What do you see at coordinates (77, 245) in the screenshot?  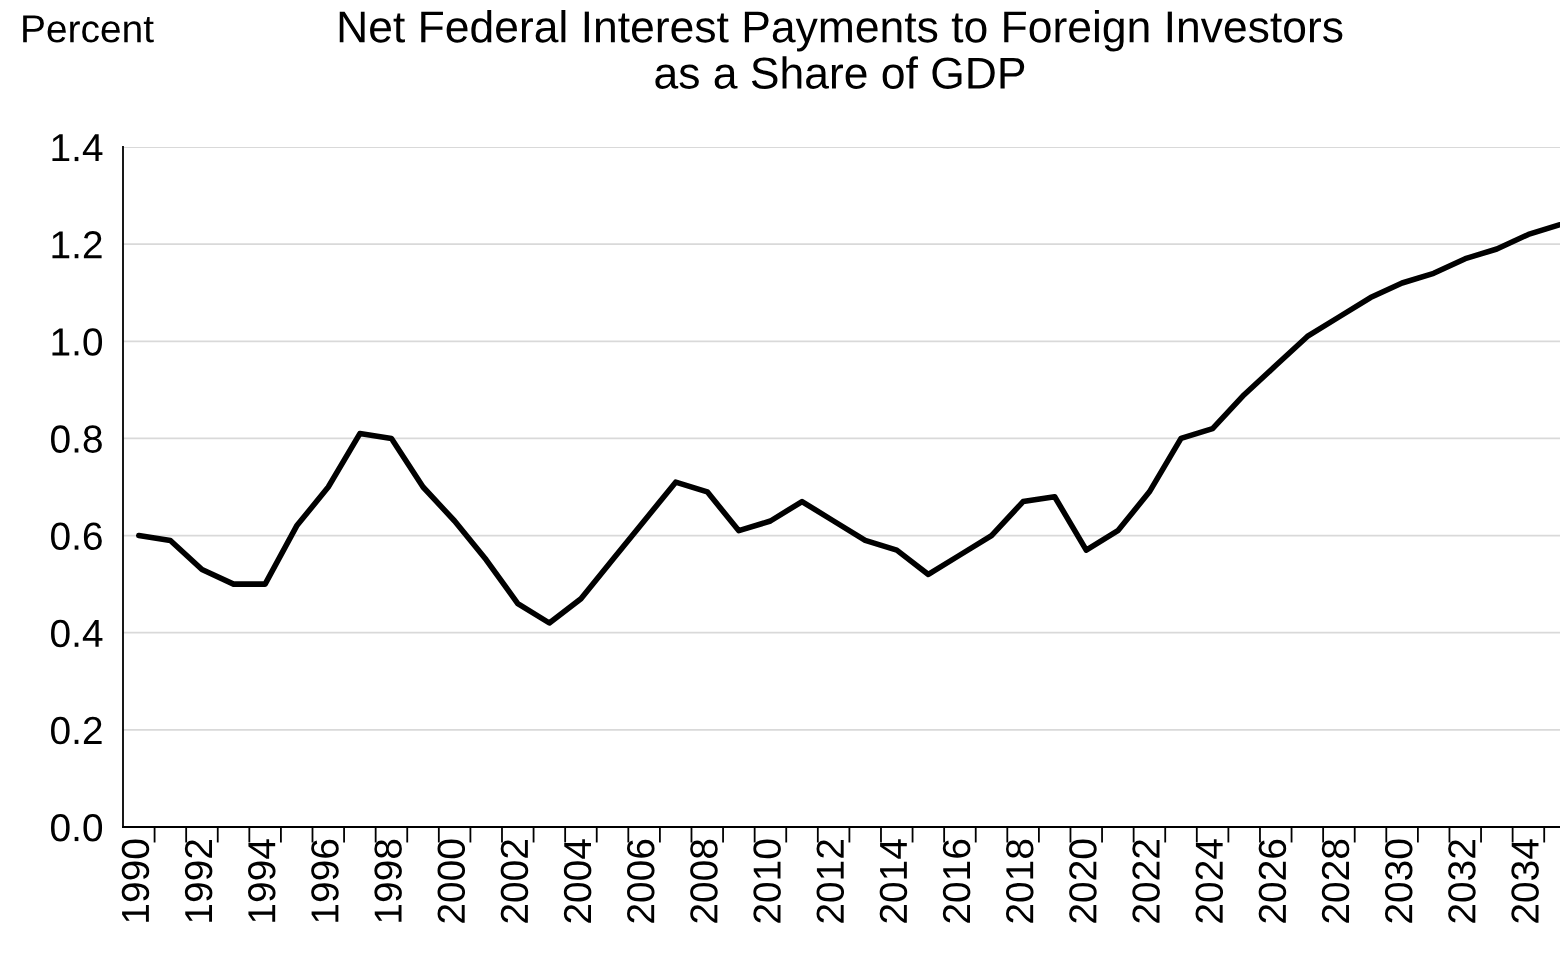 I see `y-tick-label: 1.2` at bounding box center [77, 245].